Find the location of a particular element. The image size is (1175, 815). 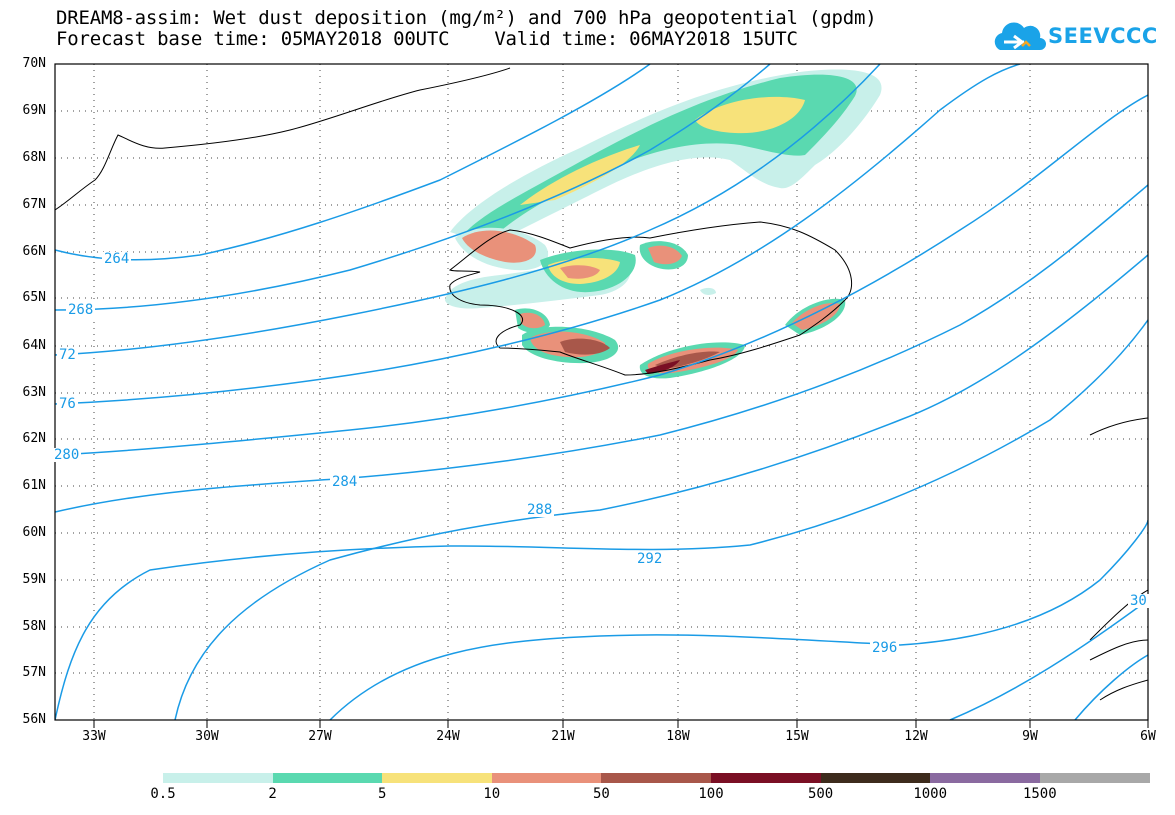

lat-label: 70N is located at coordinates (34, 63).